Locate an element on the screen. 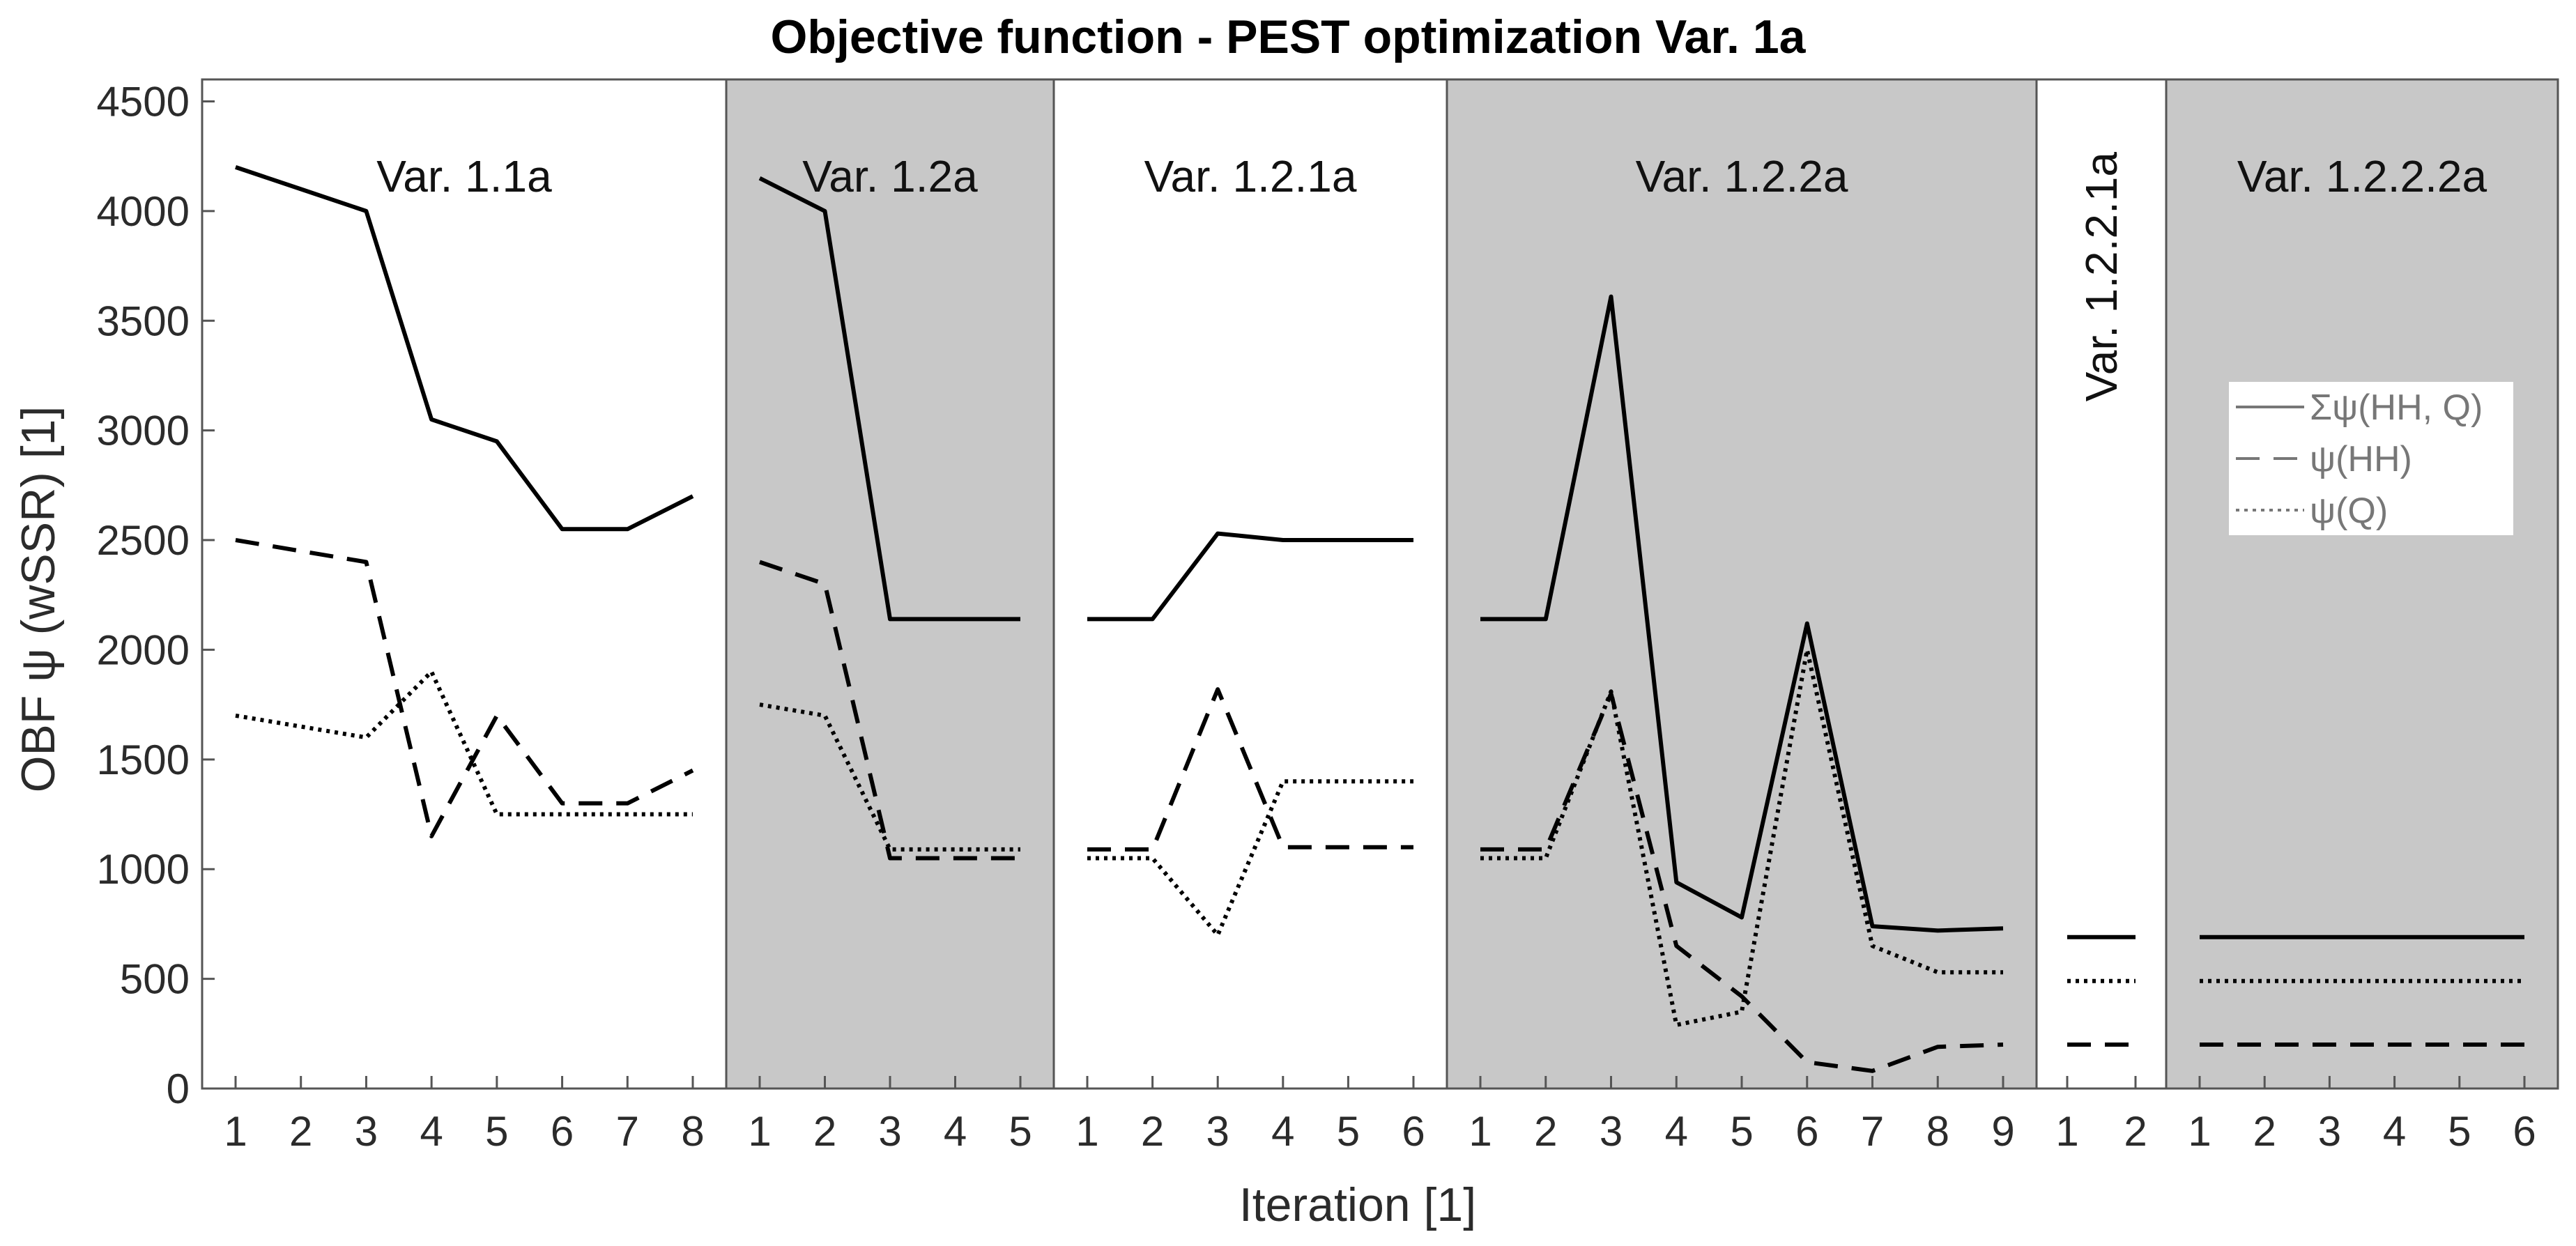  y-tick-label: 3000 is located at coordinates (143, 431).